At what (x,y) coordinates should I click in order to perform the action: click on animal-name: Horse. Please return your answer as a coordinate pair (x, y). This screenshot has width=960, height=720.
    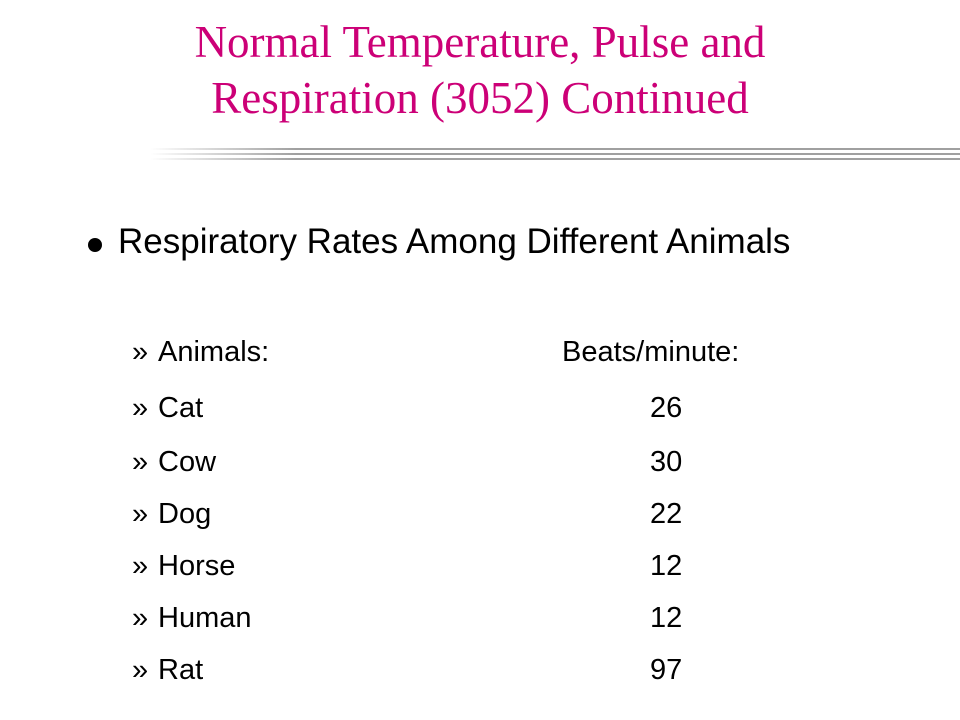
    Looking at the image, I should click on (197, 566).